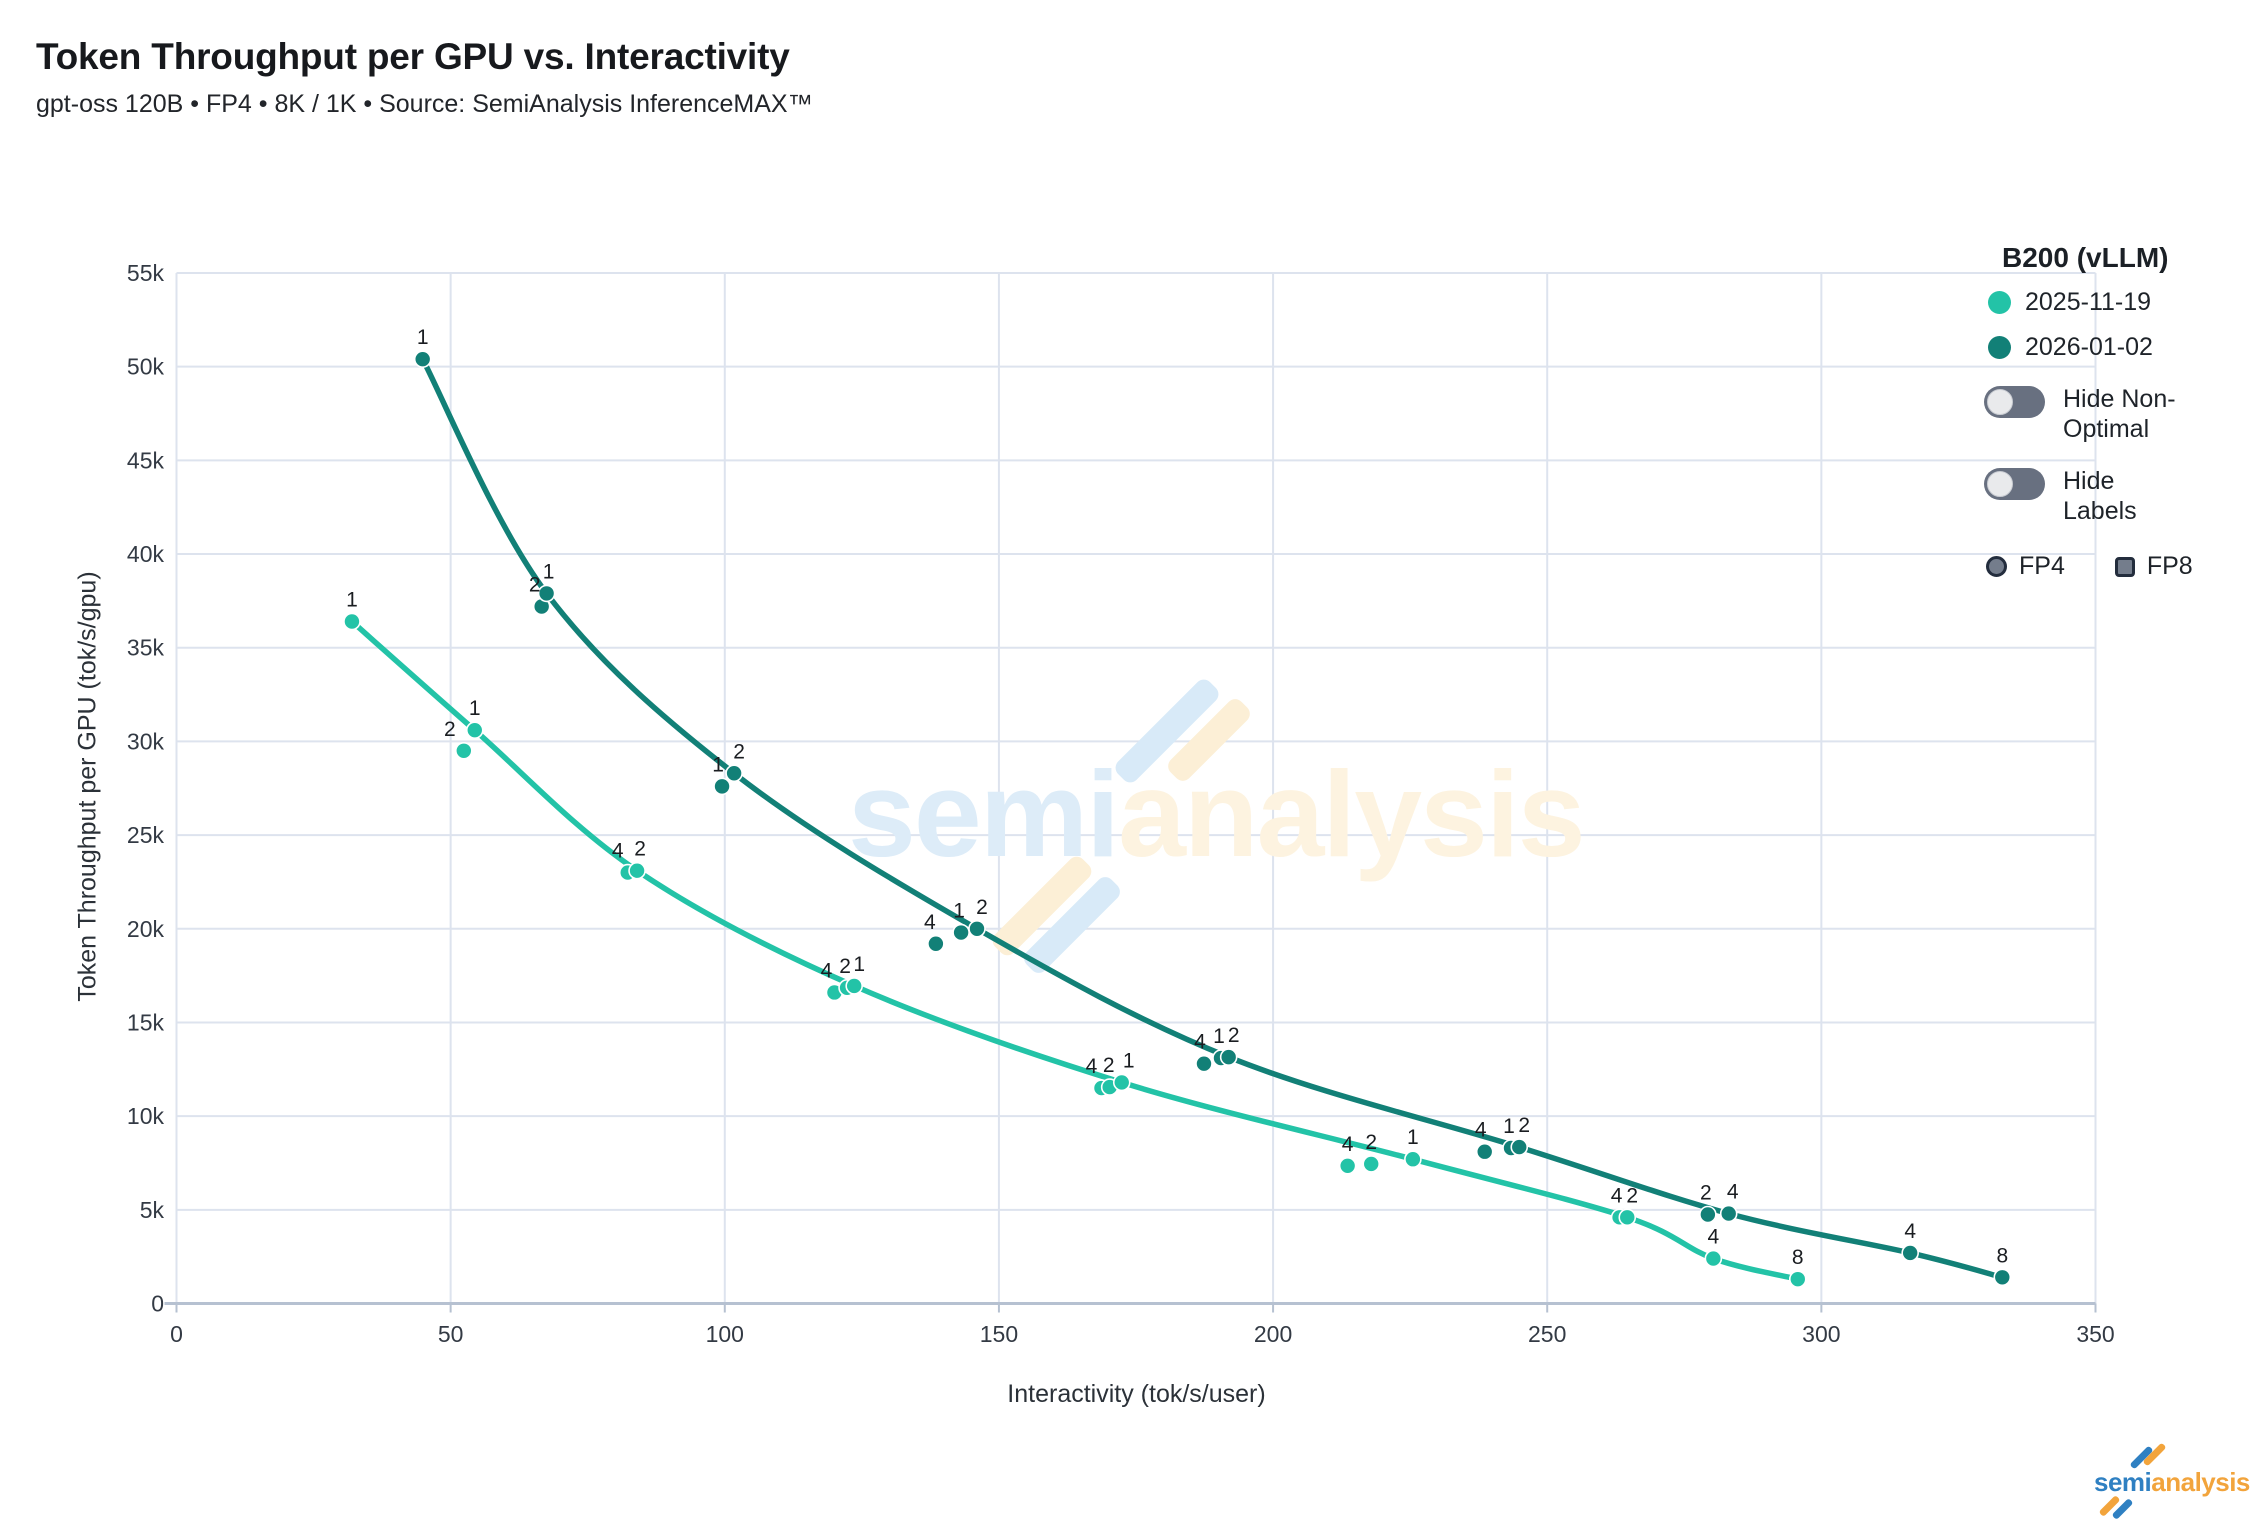  What do you see at coordinates (1216, 814) in the screenshot?
I see `svg-text: semianalysis` at bounding box center [1216, 814].